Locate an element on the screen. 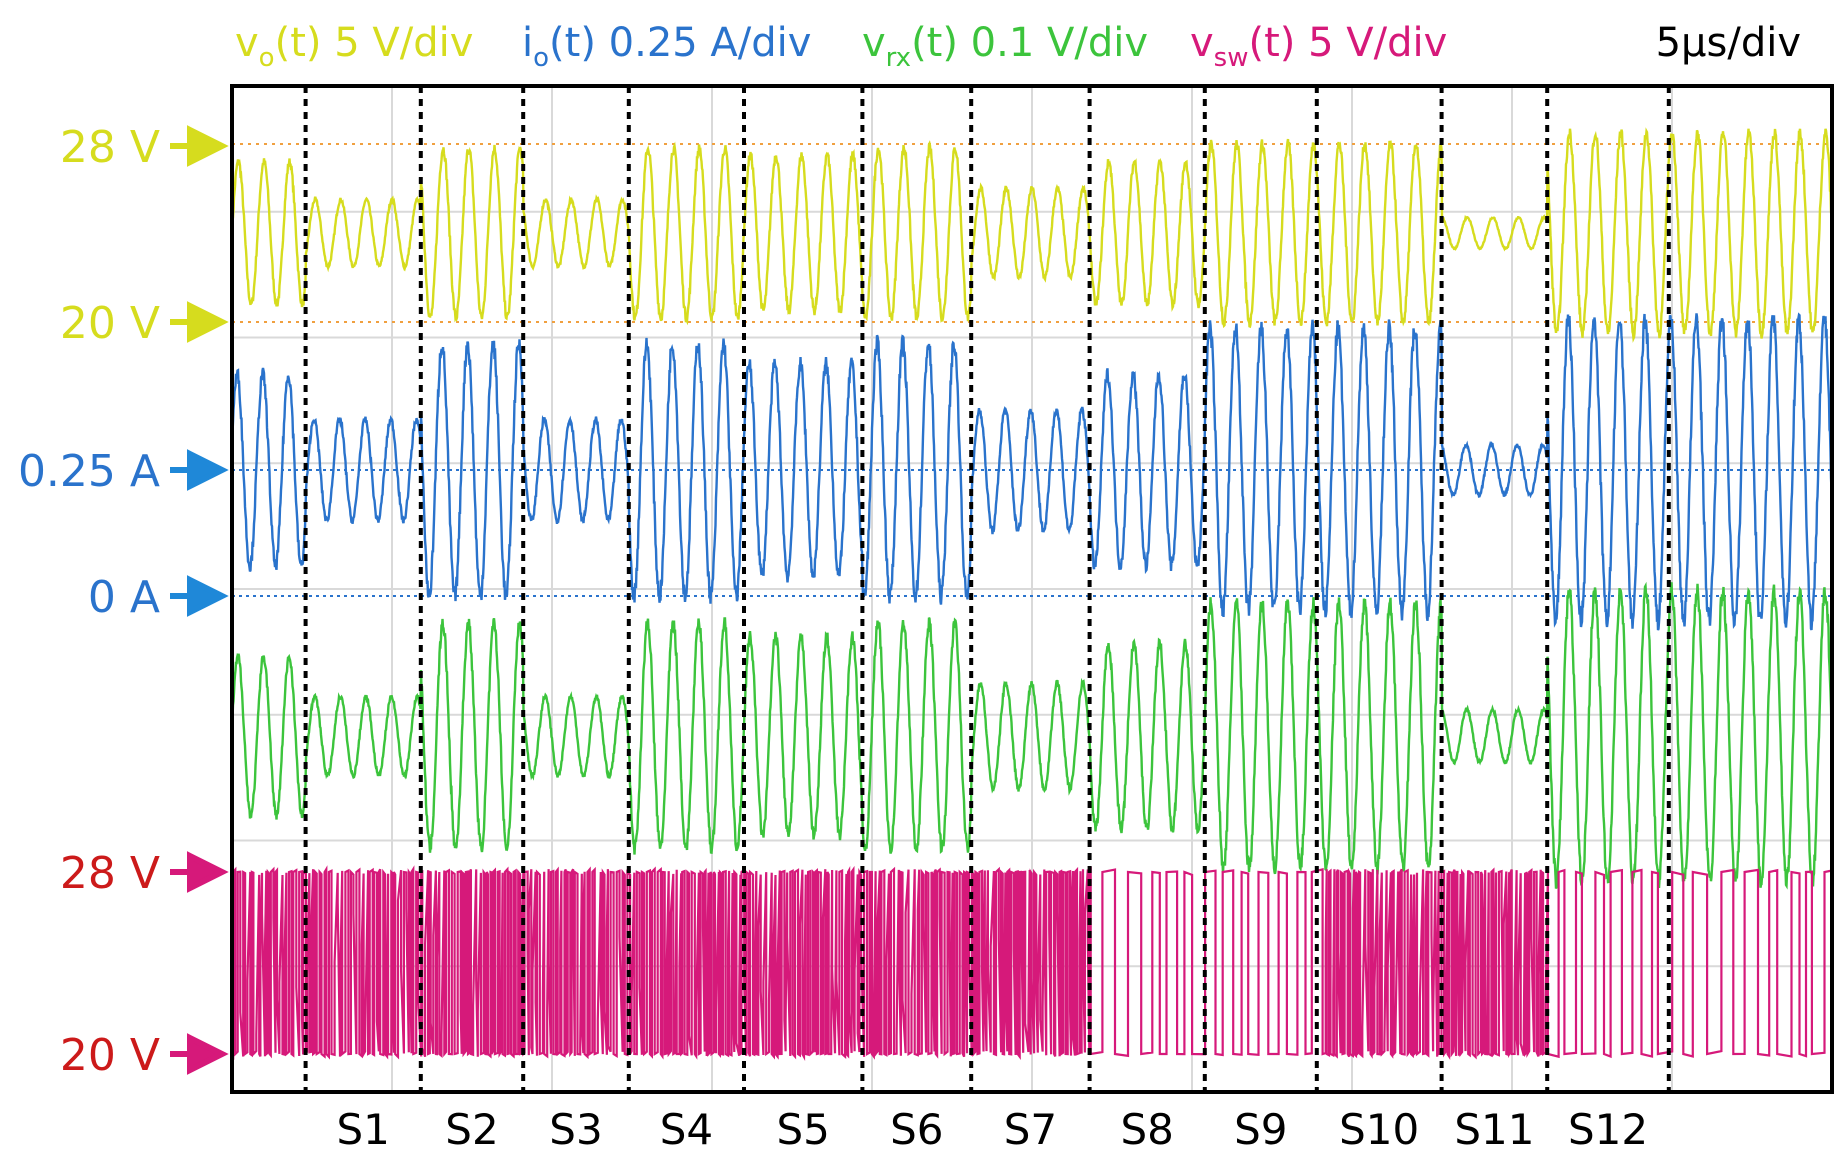 The height and width of the screenshot is (1170, 1844). vo-header-base: v is located at coordinates (247, 43).